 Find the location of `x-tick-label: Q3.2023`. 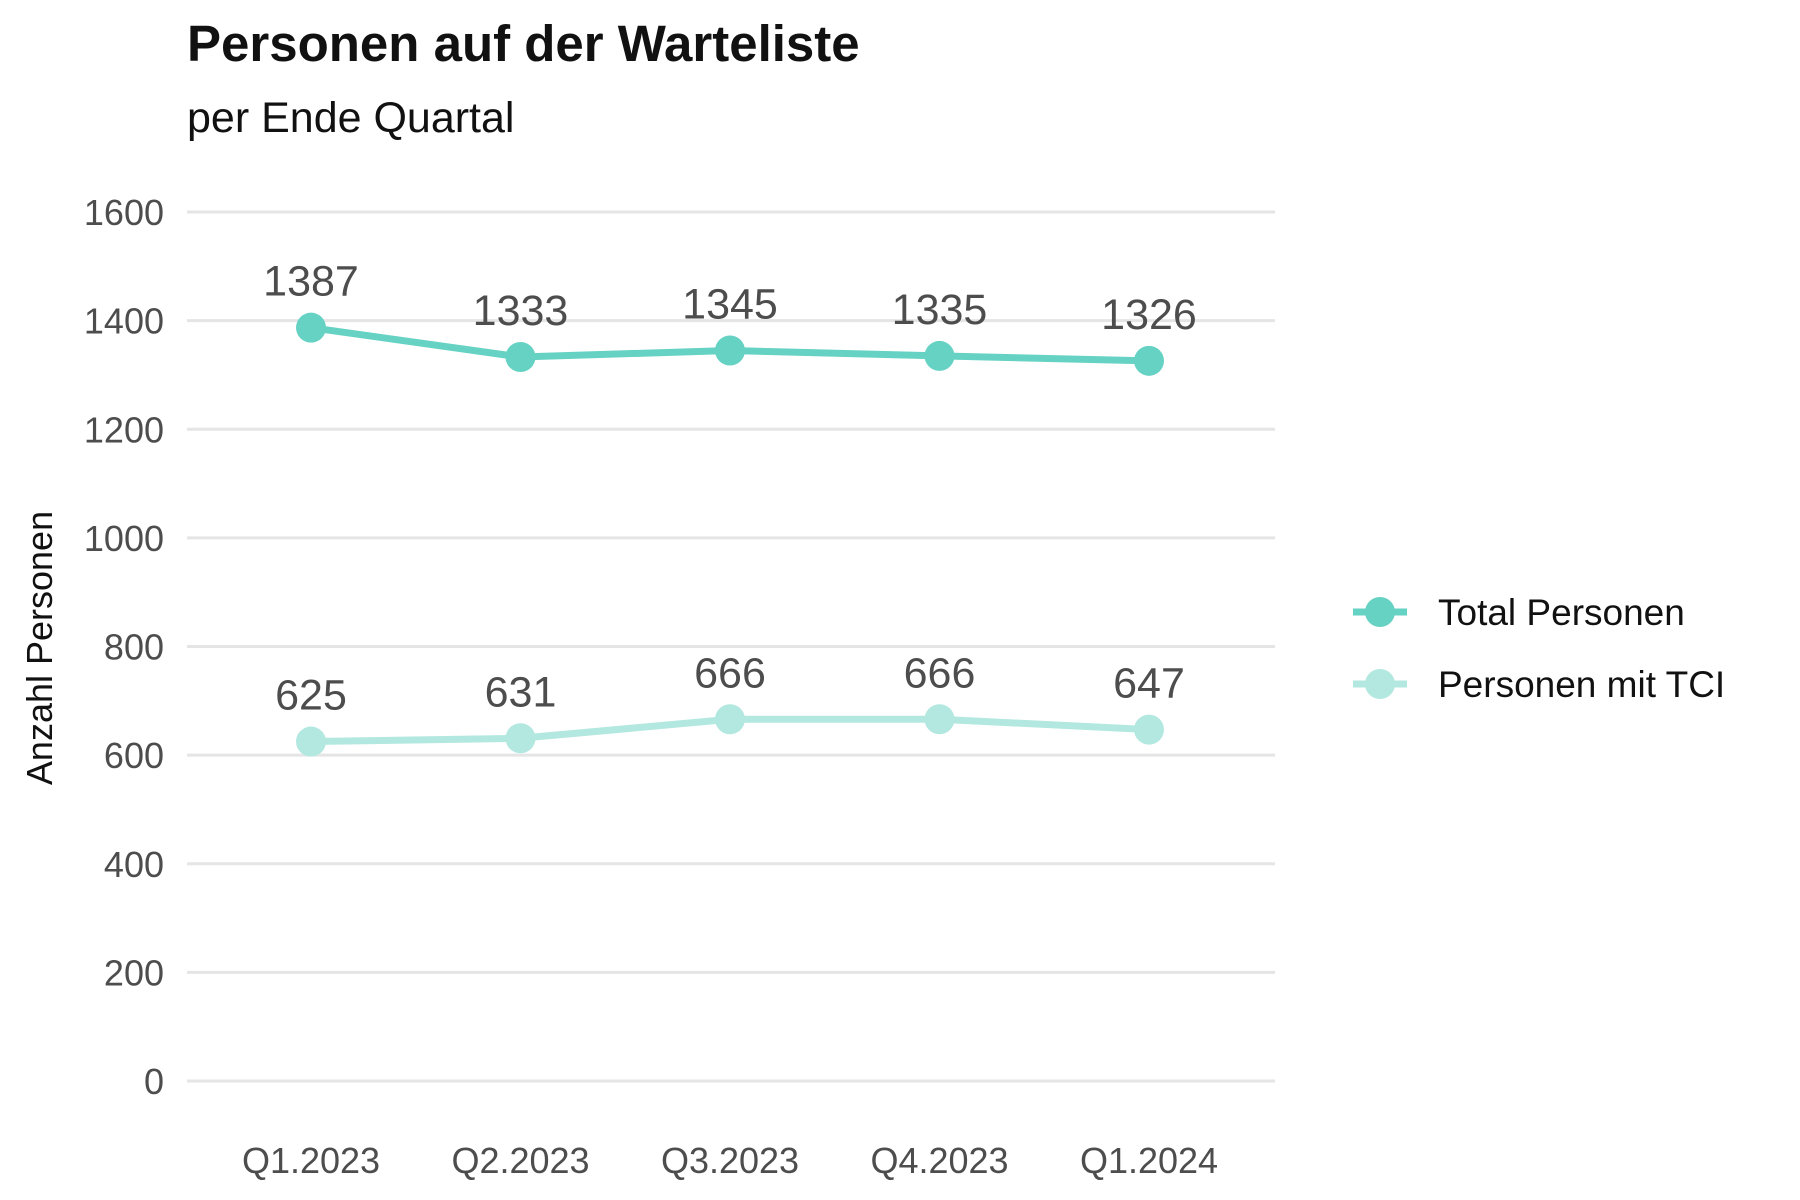

x-tick-label: Q3.2023 is located at coordinates (730, 1160).